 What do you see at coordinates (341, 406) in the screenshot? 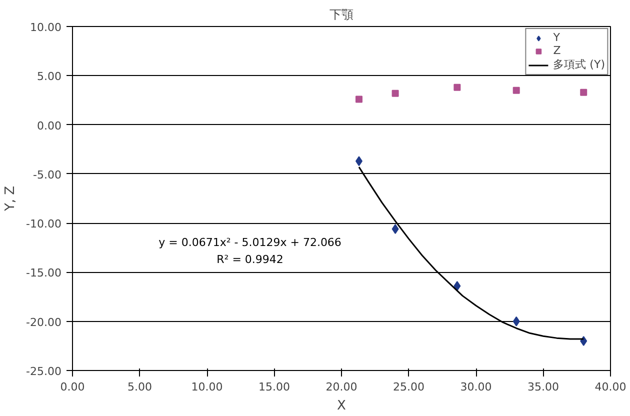
I see `x-axis-title: X` at bounding box center [341, 406].